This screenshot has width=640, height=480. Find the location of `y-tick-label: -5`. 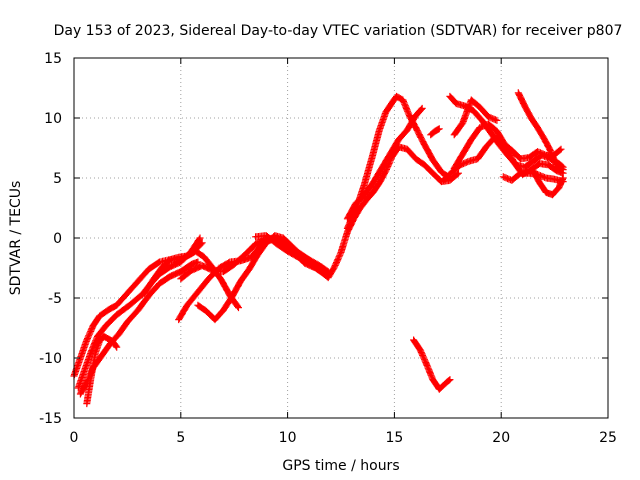

y-tick-label: -5 is located at coordinates (55, 299).